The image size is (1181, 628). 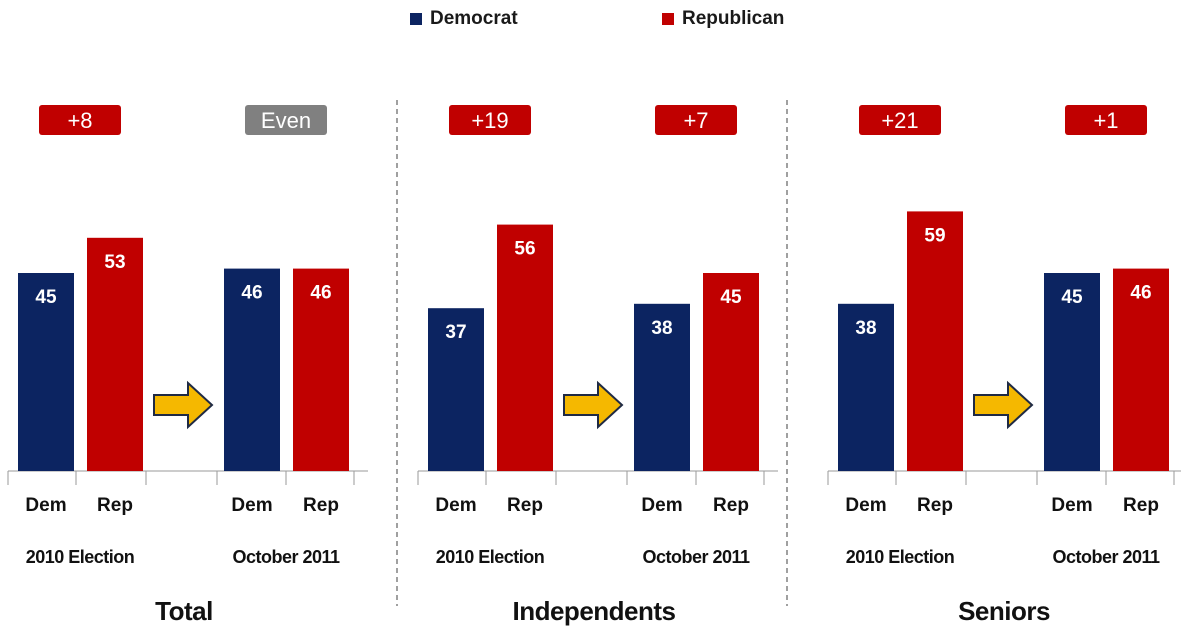 What do you see at coordinates (1106, 557) in the screenshot?
I see `period-label-seniors-oct2011: October 2011` at bounding box center [1106, 557].